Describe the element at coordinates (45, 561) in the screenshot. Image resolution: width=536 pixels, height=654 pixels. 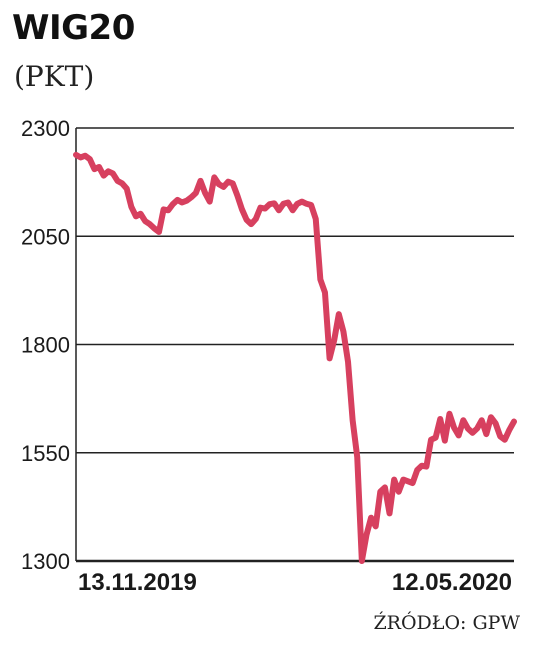
I see `y-tick-label: 1300` at that location.